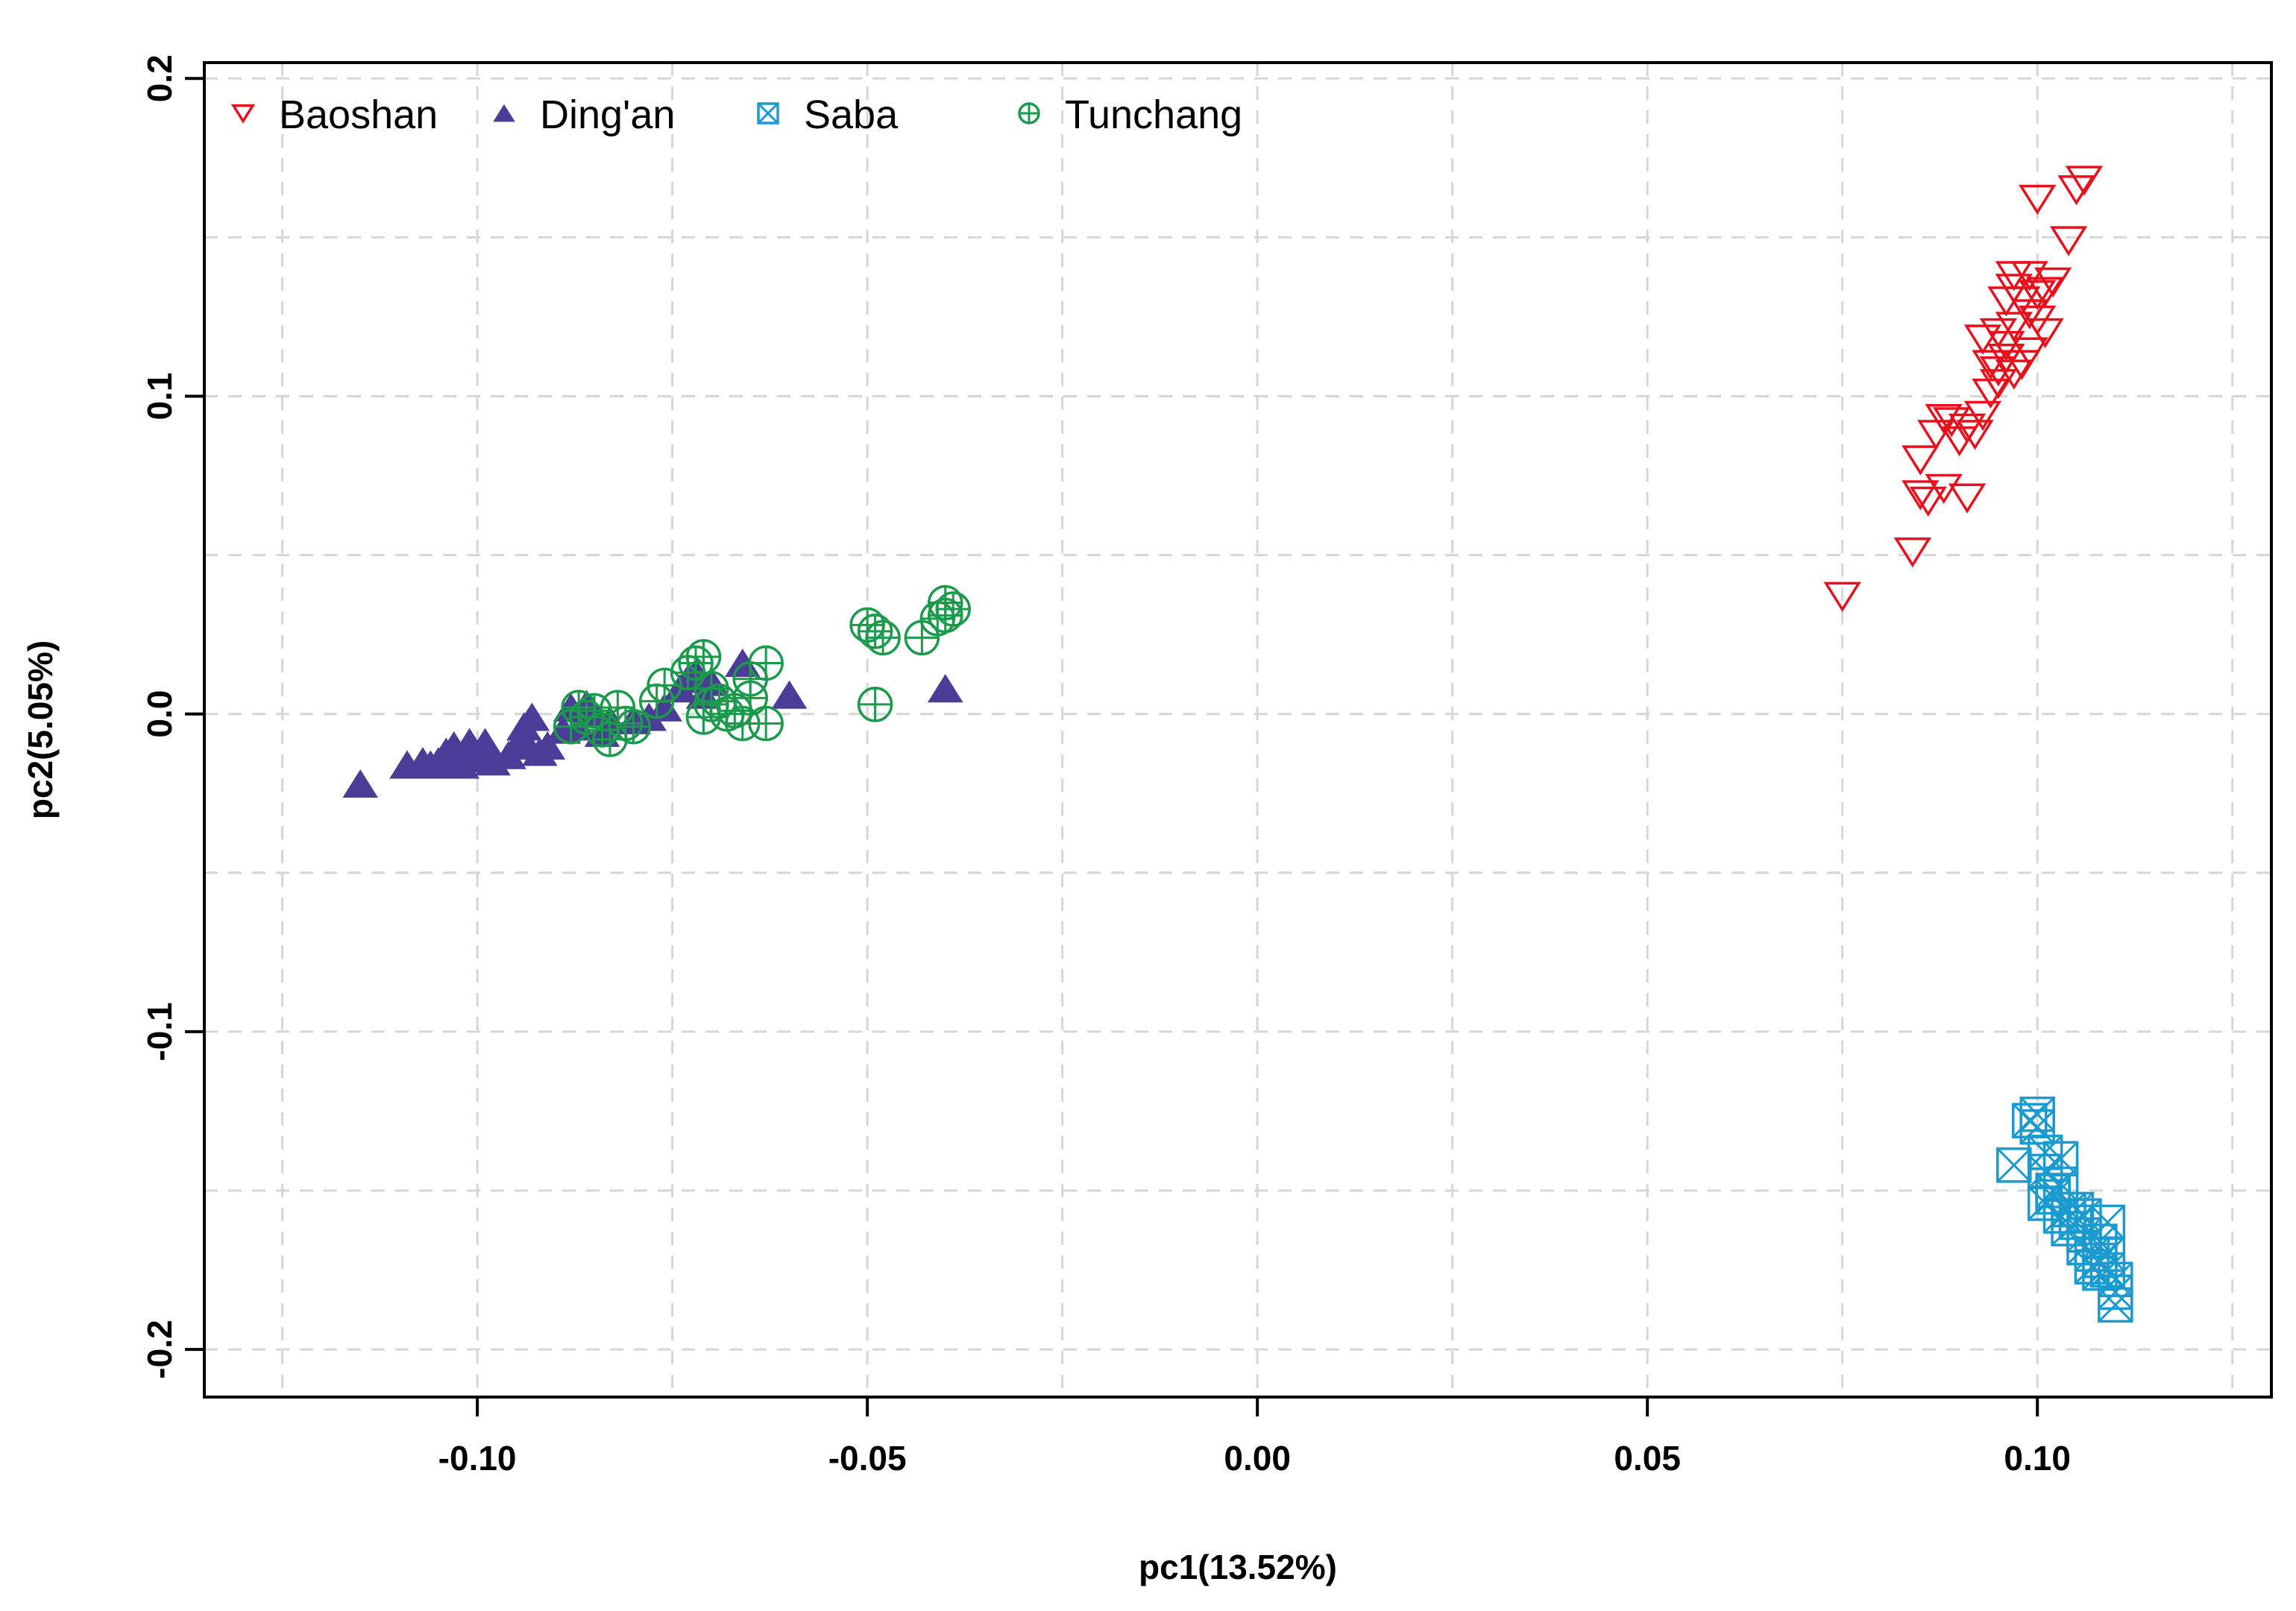 The width and height of the screenshot is (2296, 1611). Describe the element at coordinates (160, 1031) in the screenshot. I see `y-tick-label: -0.1` at that location.